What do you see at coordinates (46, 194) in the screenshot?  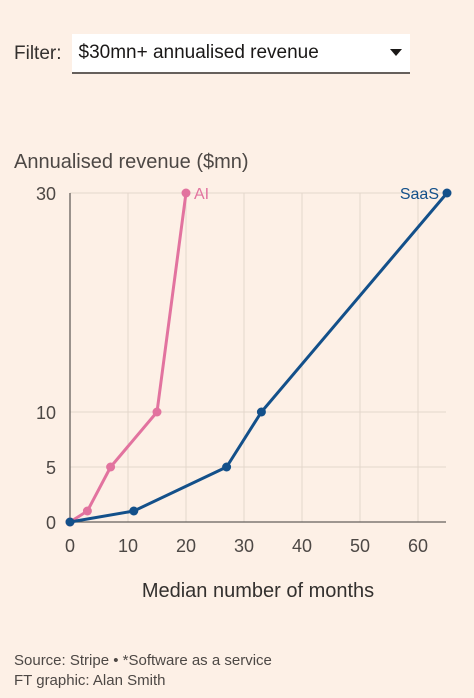 I see `y-tick-label: 30` at bounding box center [46, 194].